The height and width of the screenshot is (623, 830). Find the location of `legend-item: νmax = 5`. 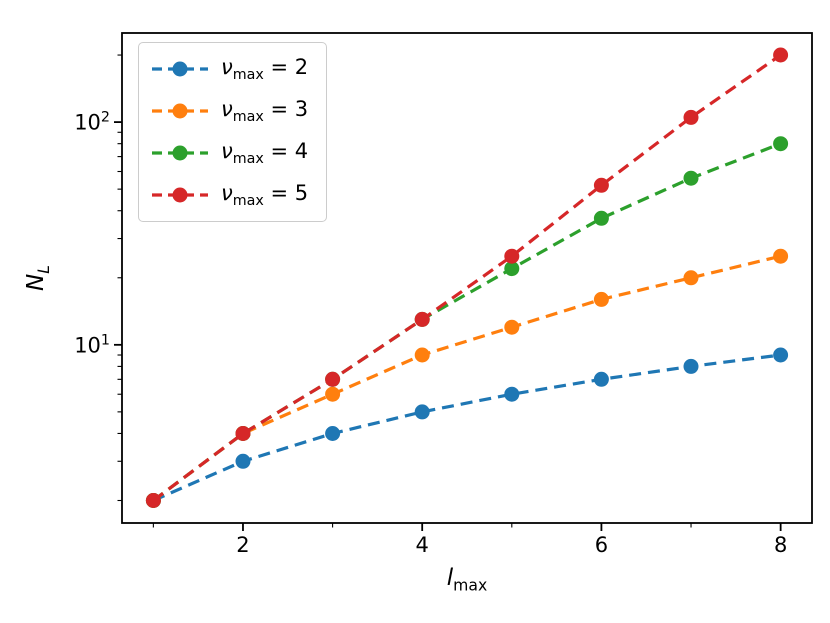

legend-item: νmax = 5 is located at coordinates (229, 195).